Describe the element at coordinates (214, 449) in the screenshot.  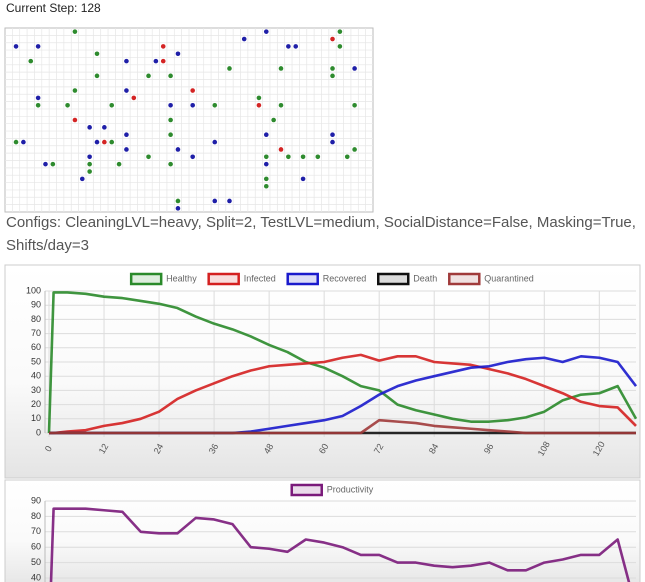
I see `x-tick-label: 36` at that location.